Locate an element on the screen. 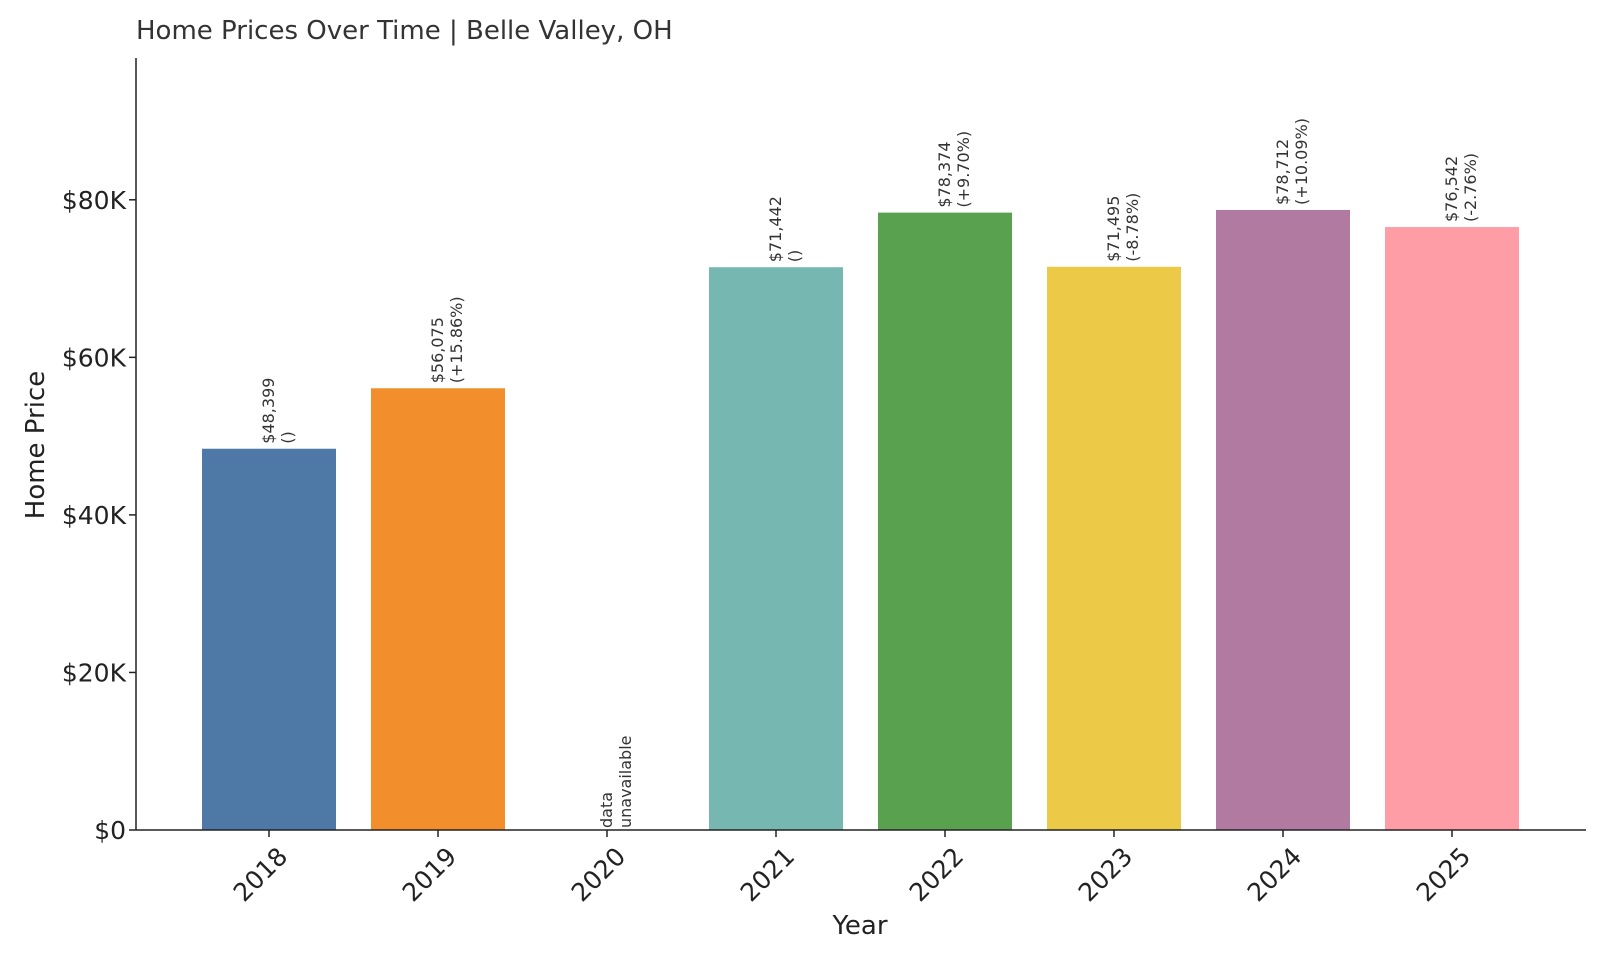  missing-data-label-2020: dataunavailable is located at coordinates (616, 782).